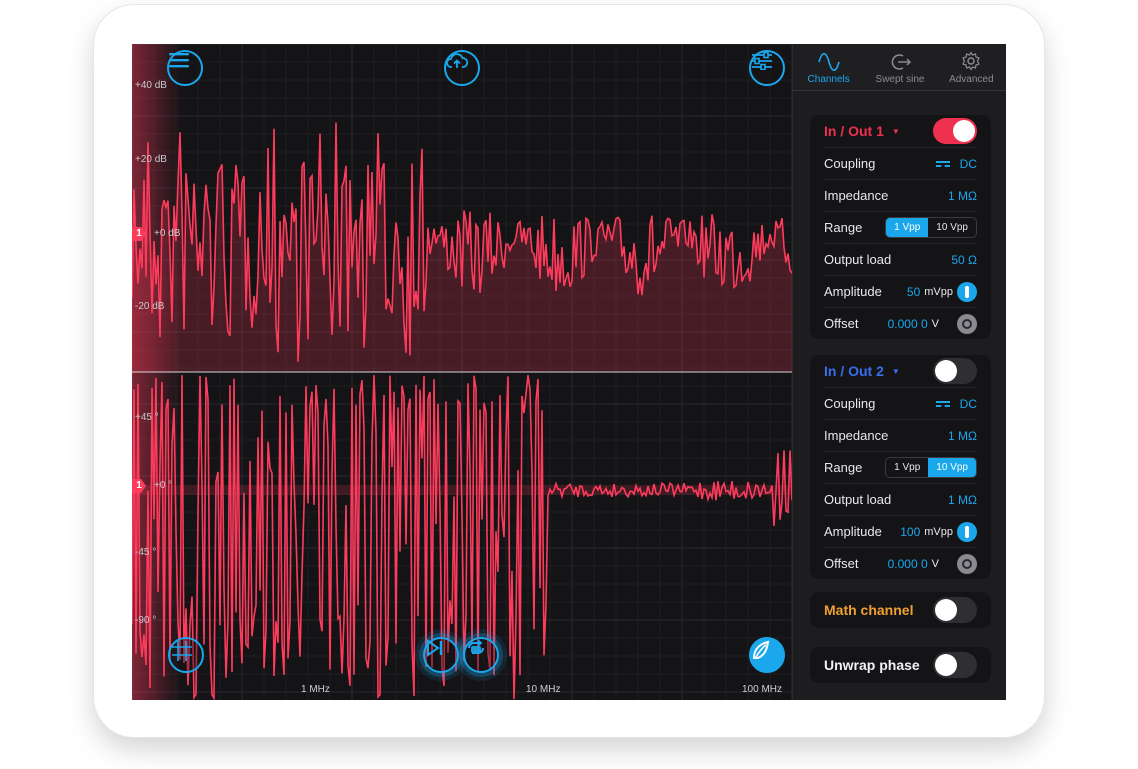 Image resolution: width=1138 pixels, height=769 pixels. I want to click on channel-1-range-row: Range 1 Vpp 10 Vpp, so click(900, 228).